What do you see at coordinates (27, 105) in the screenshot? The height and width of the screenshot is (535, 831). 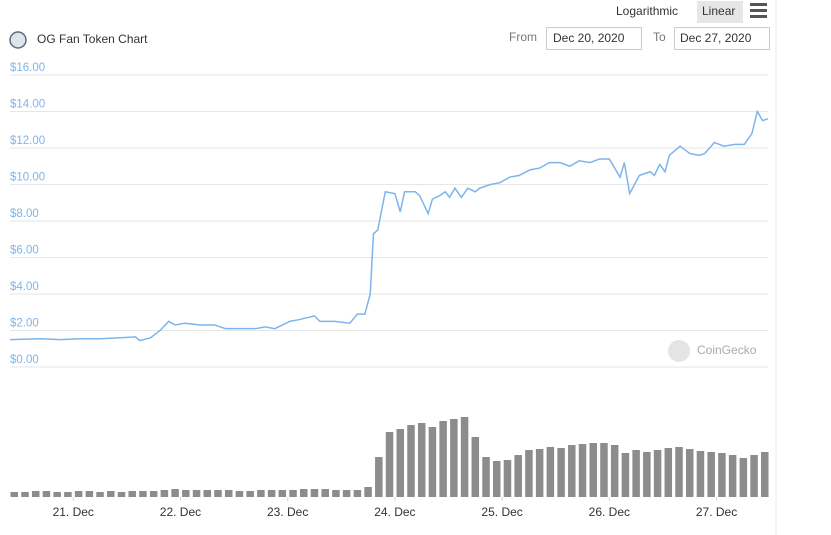 I see `y-tick-label: $14.00` at bounding box center [27, 105].